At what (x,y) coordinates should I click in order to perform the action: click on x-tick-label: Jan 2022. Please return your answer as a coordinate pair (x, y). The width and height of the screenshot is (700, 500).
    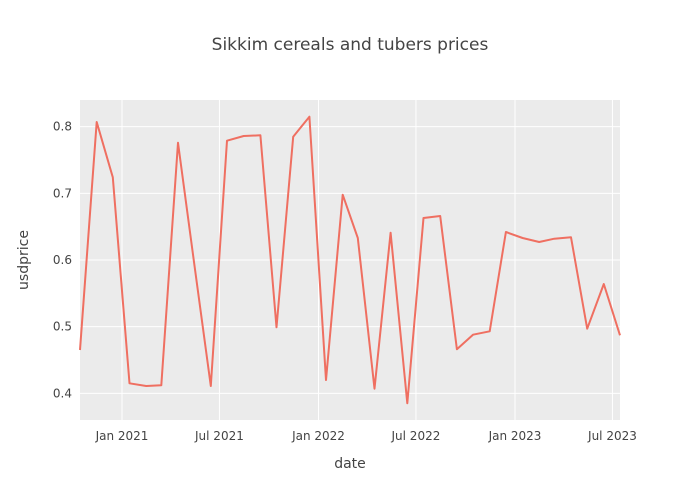
    Looking at the image, I should click on (318, 436).